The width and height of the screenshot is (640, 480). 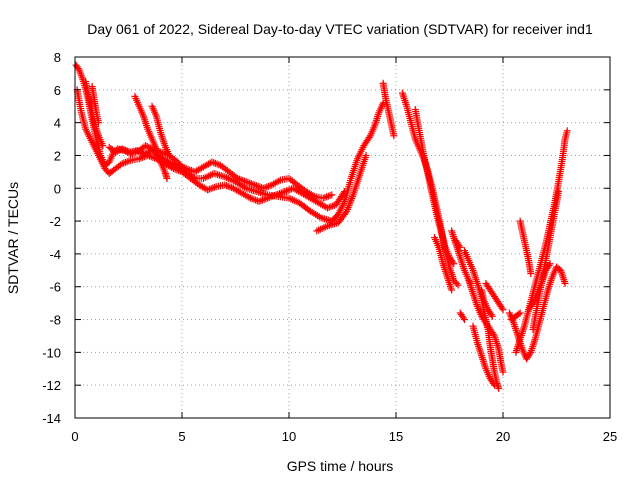 What do you see at coordinates (340, 466) in the screenshot?
I see `x-axis-label: GPS time / hours` at bounding box center [340, 466].